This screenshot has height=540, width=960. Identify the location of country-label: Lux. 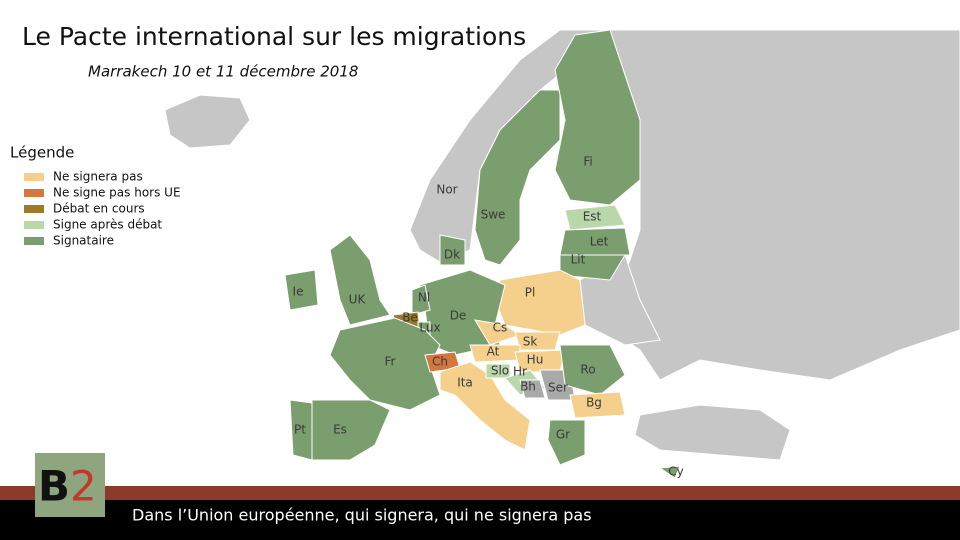
(429, 328).